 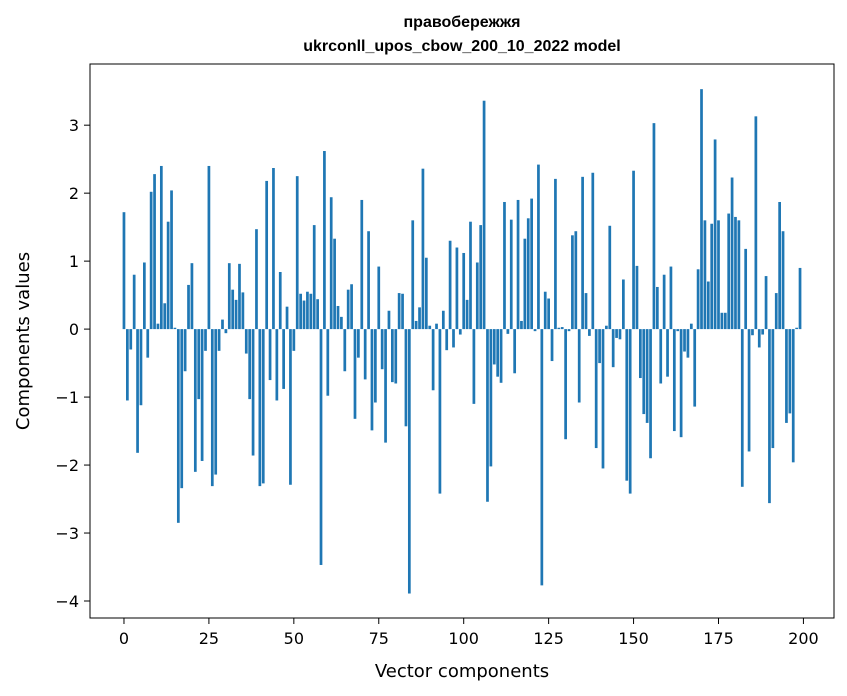 I want to click on chart-title-line2: ukrconll_upos_cbow_200_10_2022 model, so click(x=461, y=46).